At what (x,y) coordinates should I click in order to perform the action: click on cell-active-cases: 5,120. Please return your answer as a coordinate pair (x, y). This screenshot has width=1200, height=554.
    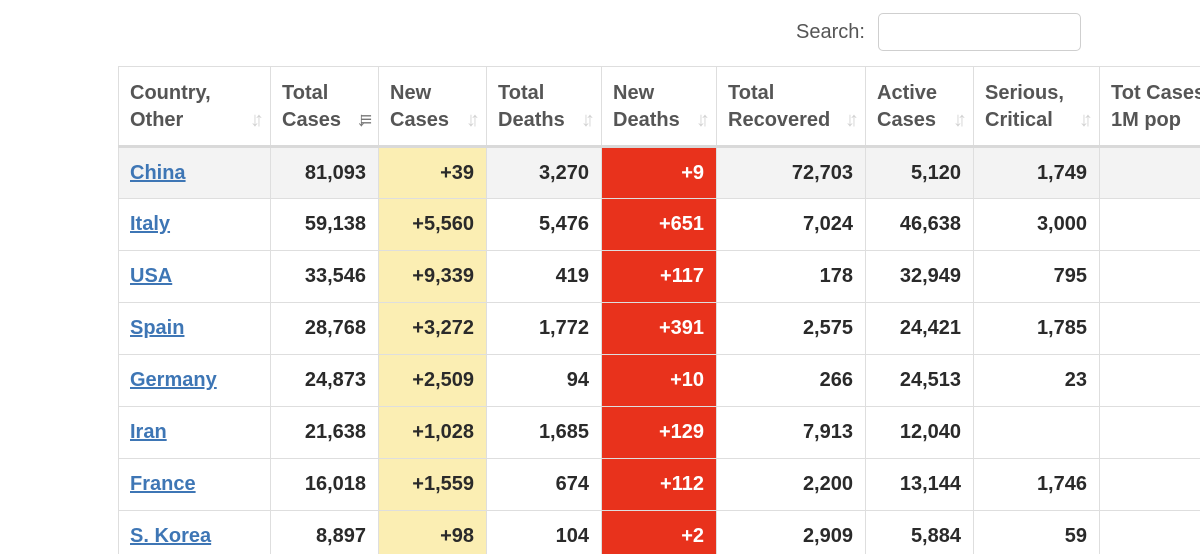
    Looking at the image, I should click on (919, 172).